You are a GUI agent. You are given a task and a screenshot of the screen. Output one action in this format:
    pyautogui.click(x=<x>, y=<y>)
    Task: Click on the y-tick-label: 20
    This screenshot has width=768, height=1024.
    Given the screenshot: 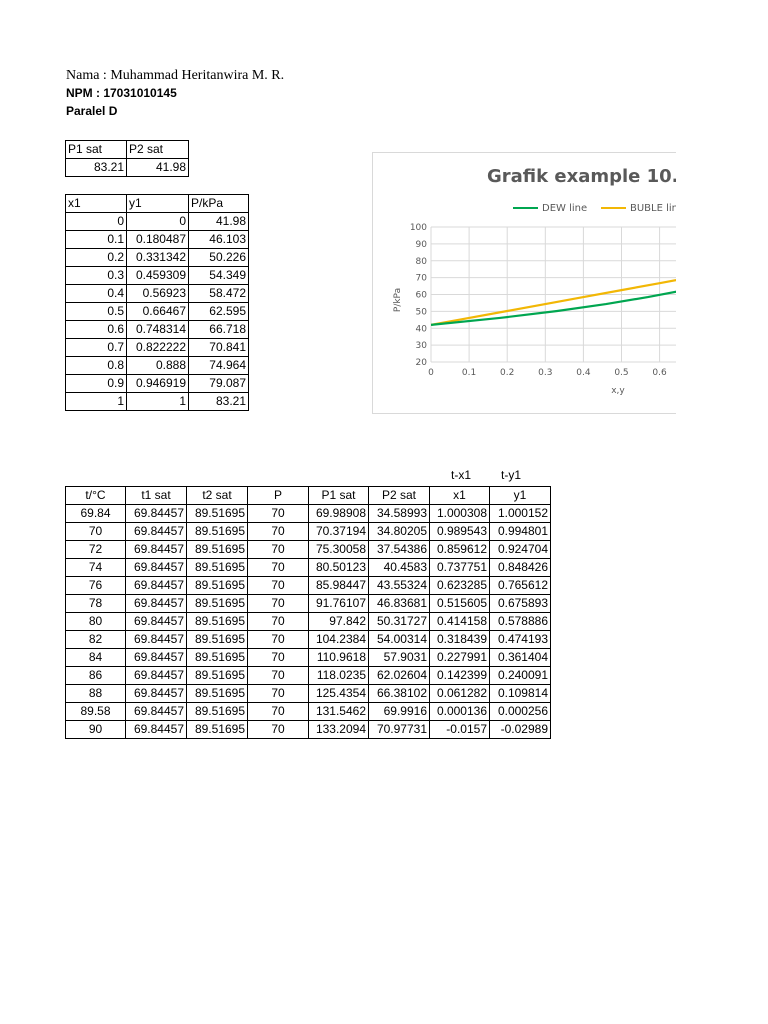 What is the action you would take?
    pyautogui.click(x=422, y=363)
    